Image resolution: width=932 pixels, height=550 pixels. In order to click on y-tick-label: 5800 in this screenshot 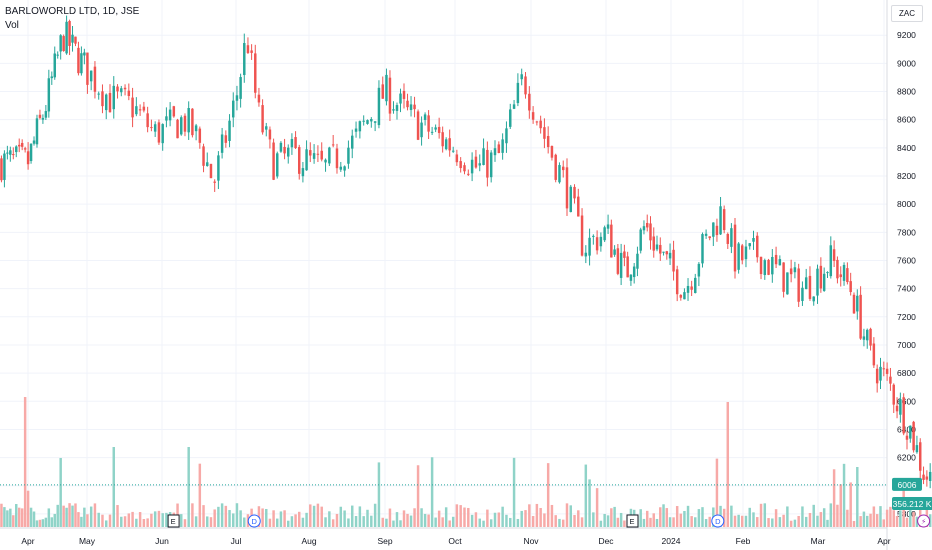, I will do `click(906, 514)`.